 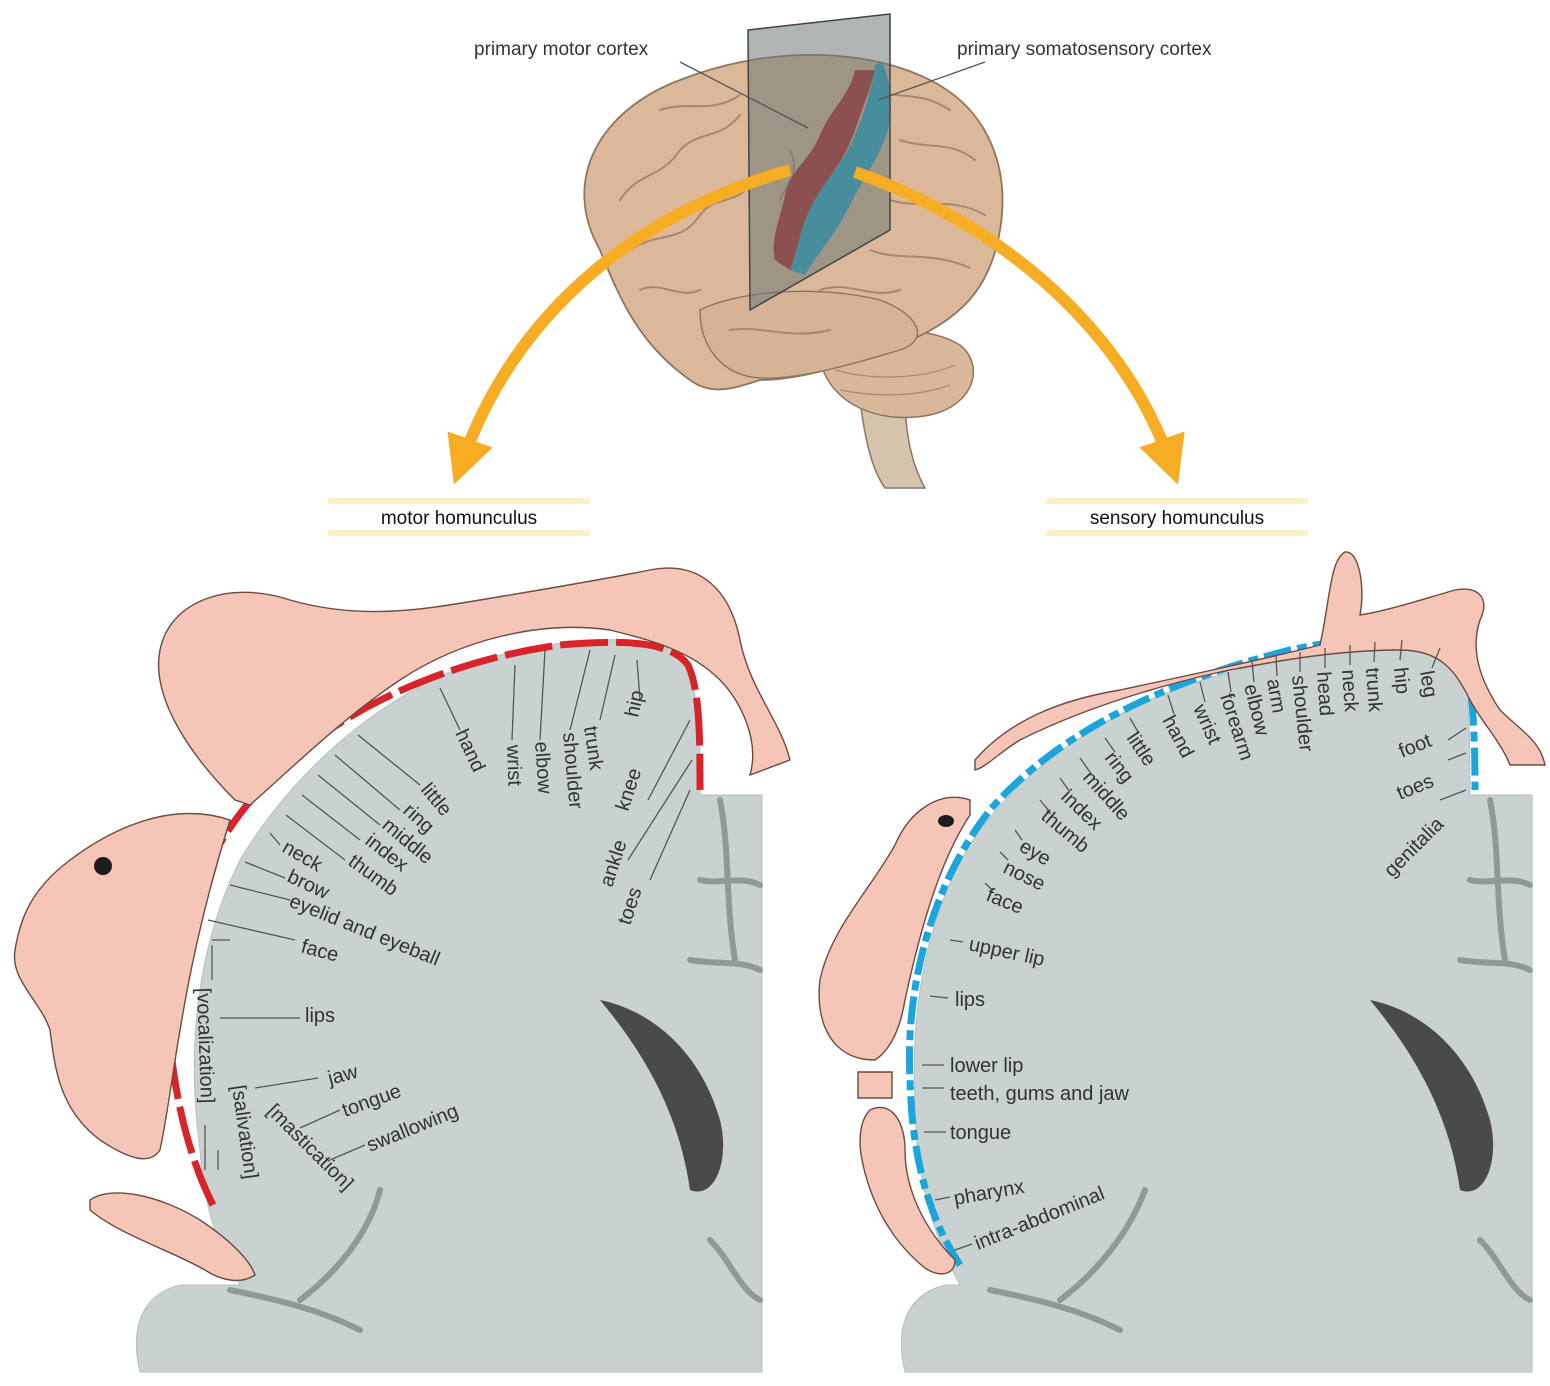 What do you see at coordinates (205, 1045) in the screenshot?
I see `motor-bracket-vocalization: [vocalization]` at bounding box center [205, 1045].